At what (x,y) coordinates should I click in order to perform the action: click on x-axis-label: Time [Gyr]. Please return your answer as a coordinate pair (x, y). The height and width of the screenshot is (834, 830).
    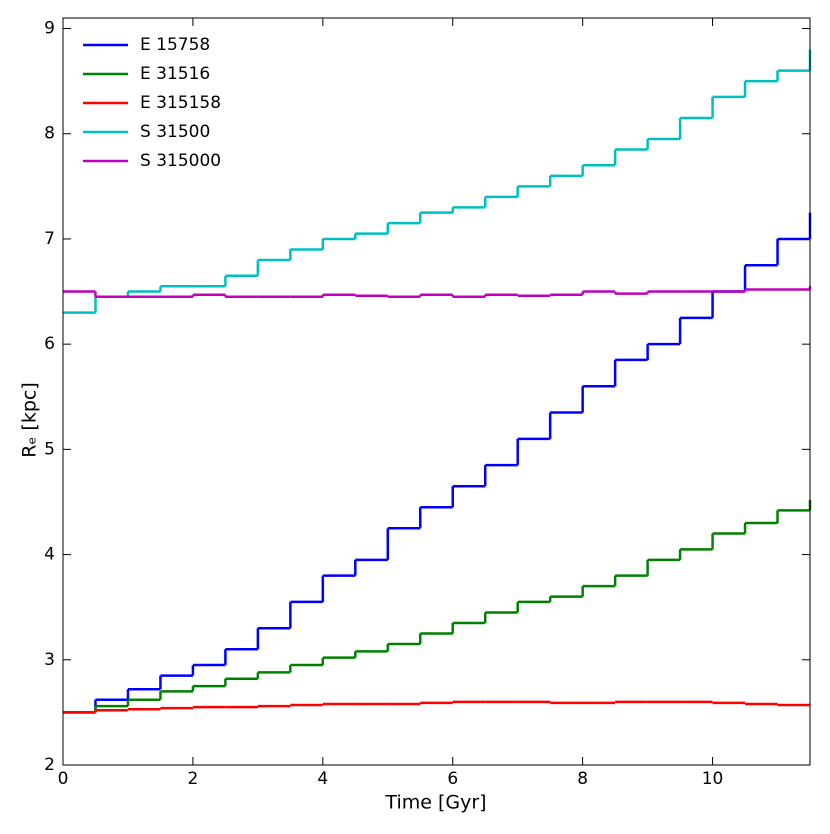
    Looking at the image, I should click on (435, 803).